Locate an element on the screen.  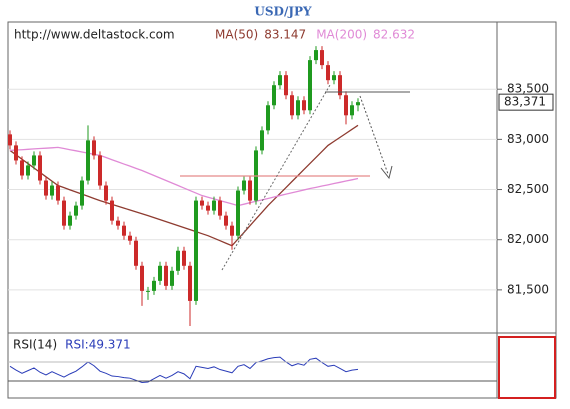
y-tick-label: 81,500 is located at coordinates (528, 289).